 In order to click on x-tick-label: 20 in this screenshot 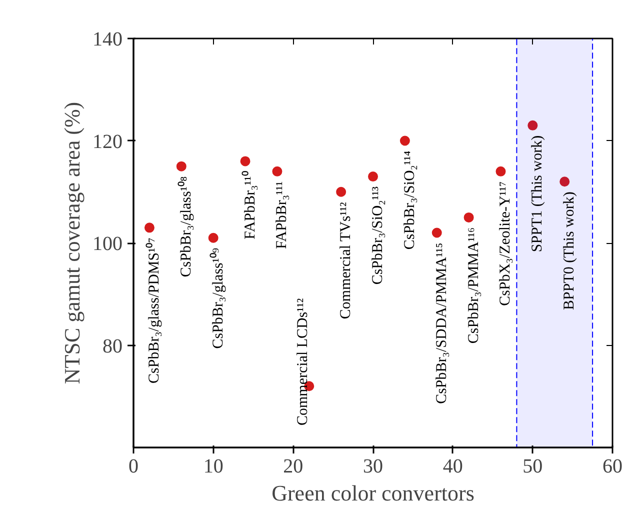, I will do `click(293, 467)`.